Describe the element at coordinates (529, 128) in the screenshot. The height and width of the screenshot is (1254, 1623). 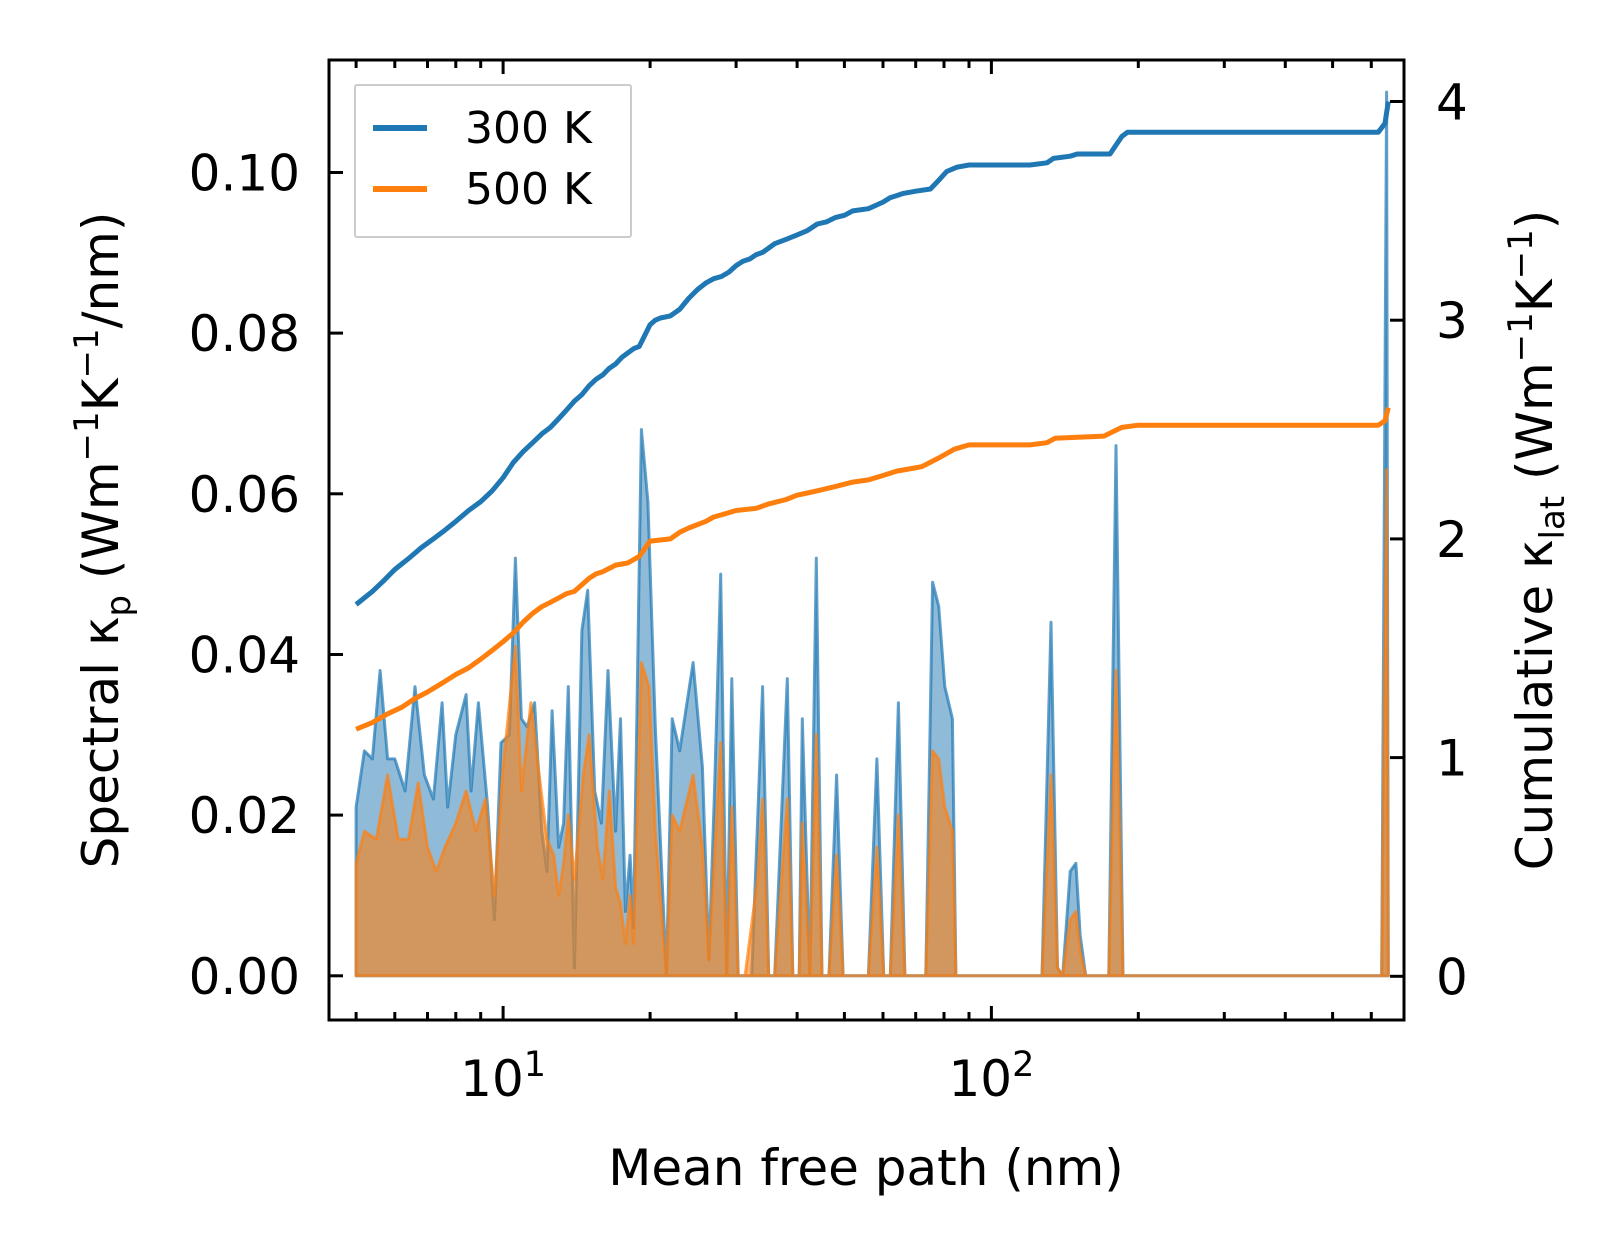
I see `legend-label-300k: 300 K` at that location.